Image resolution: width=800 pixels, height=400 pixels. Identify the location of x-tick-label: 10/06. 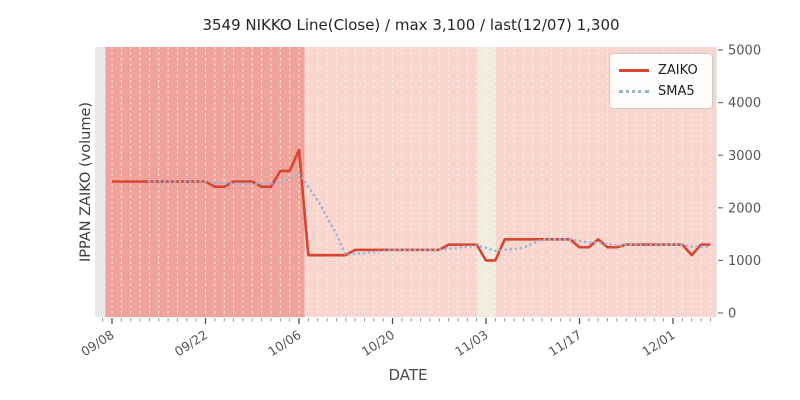
(284, 343).